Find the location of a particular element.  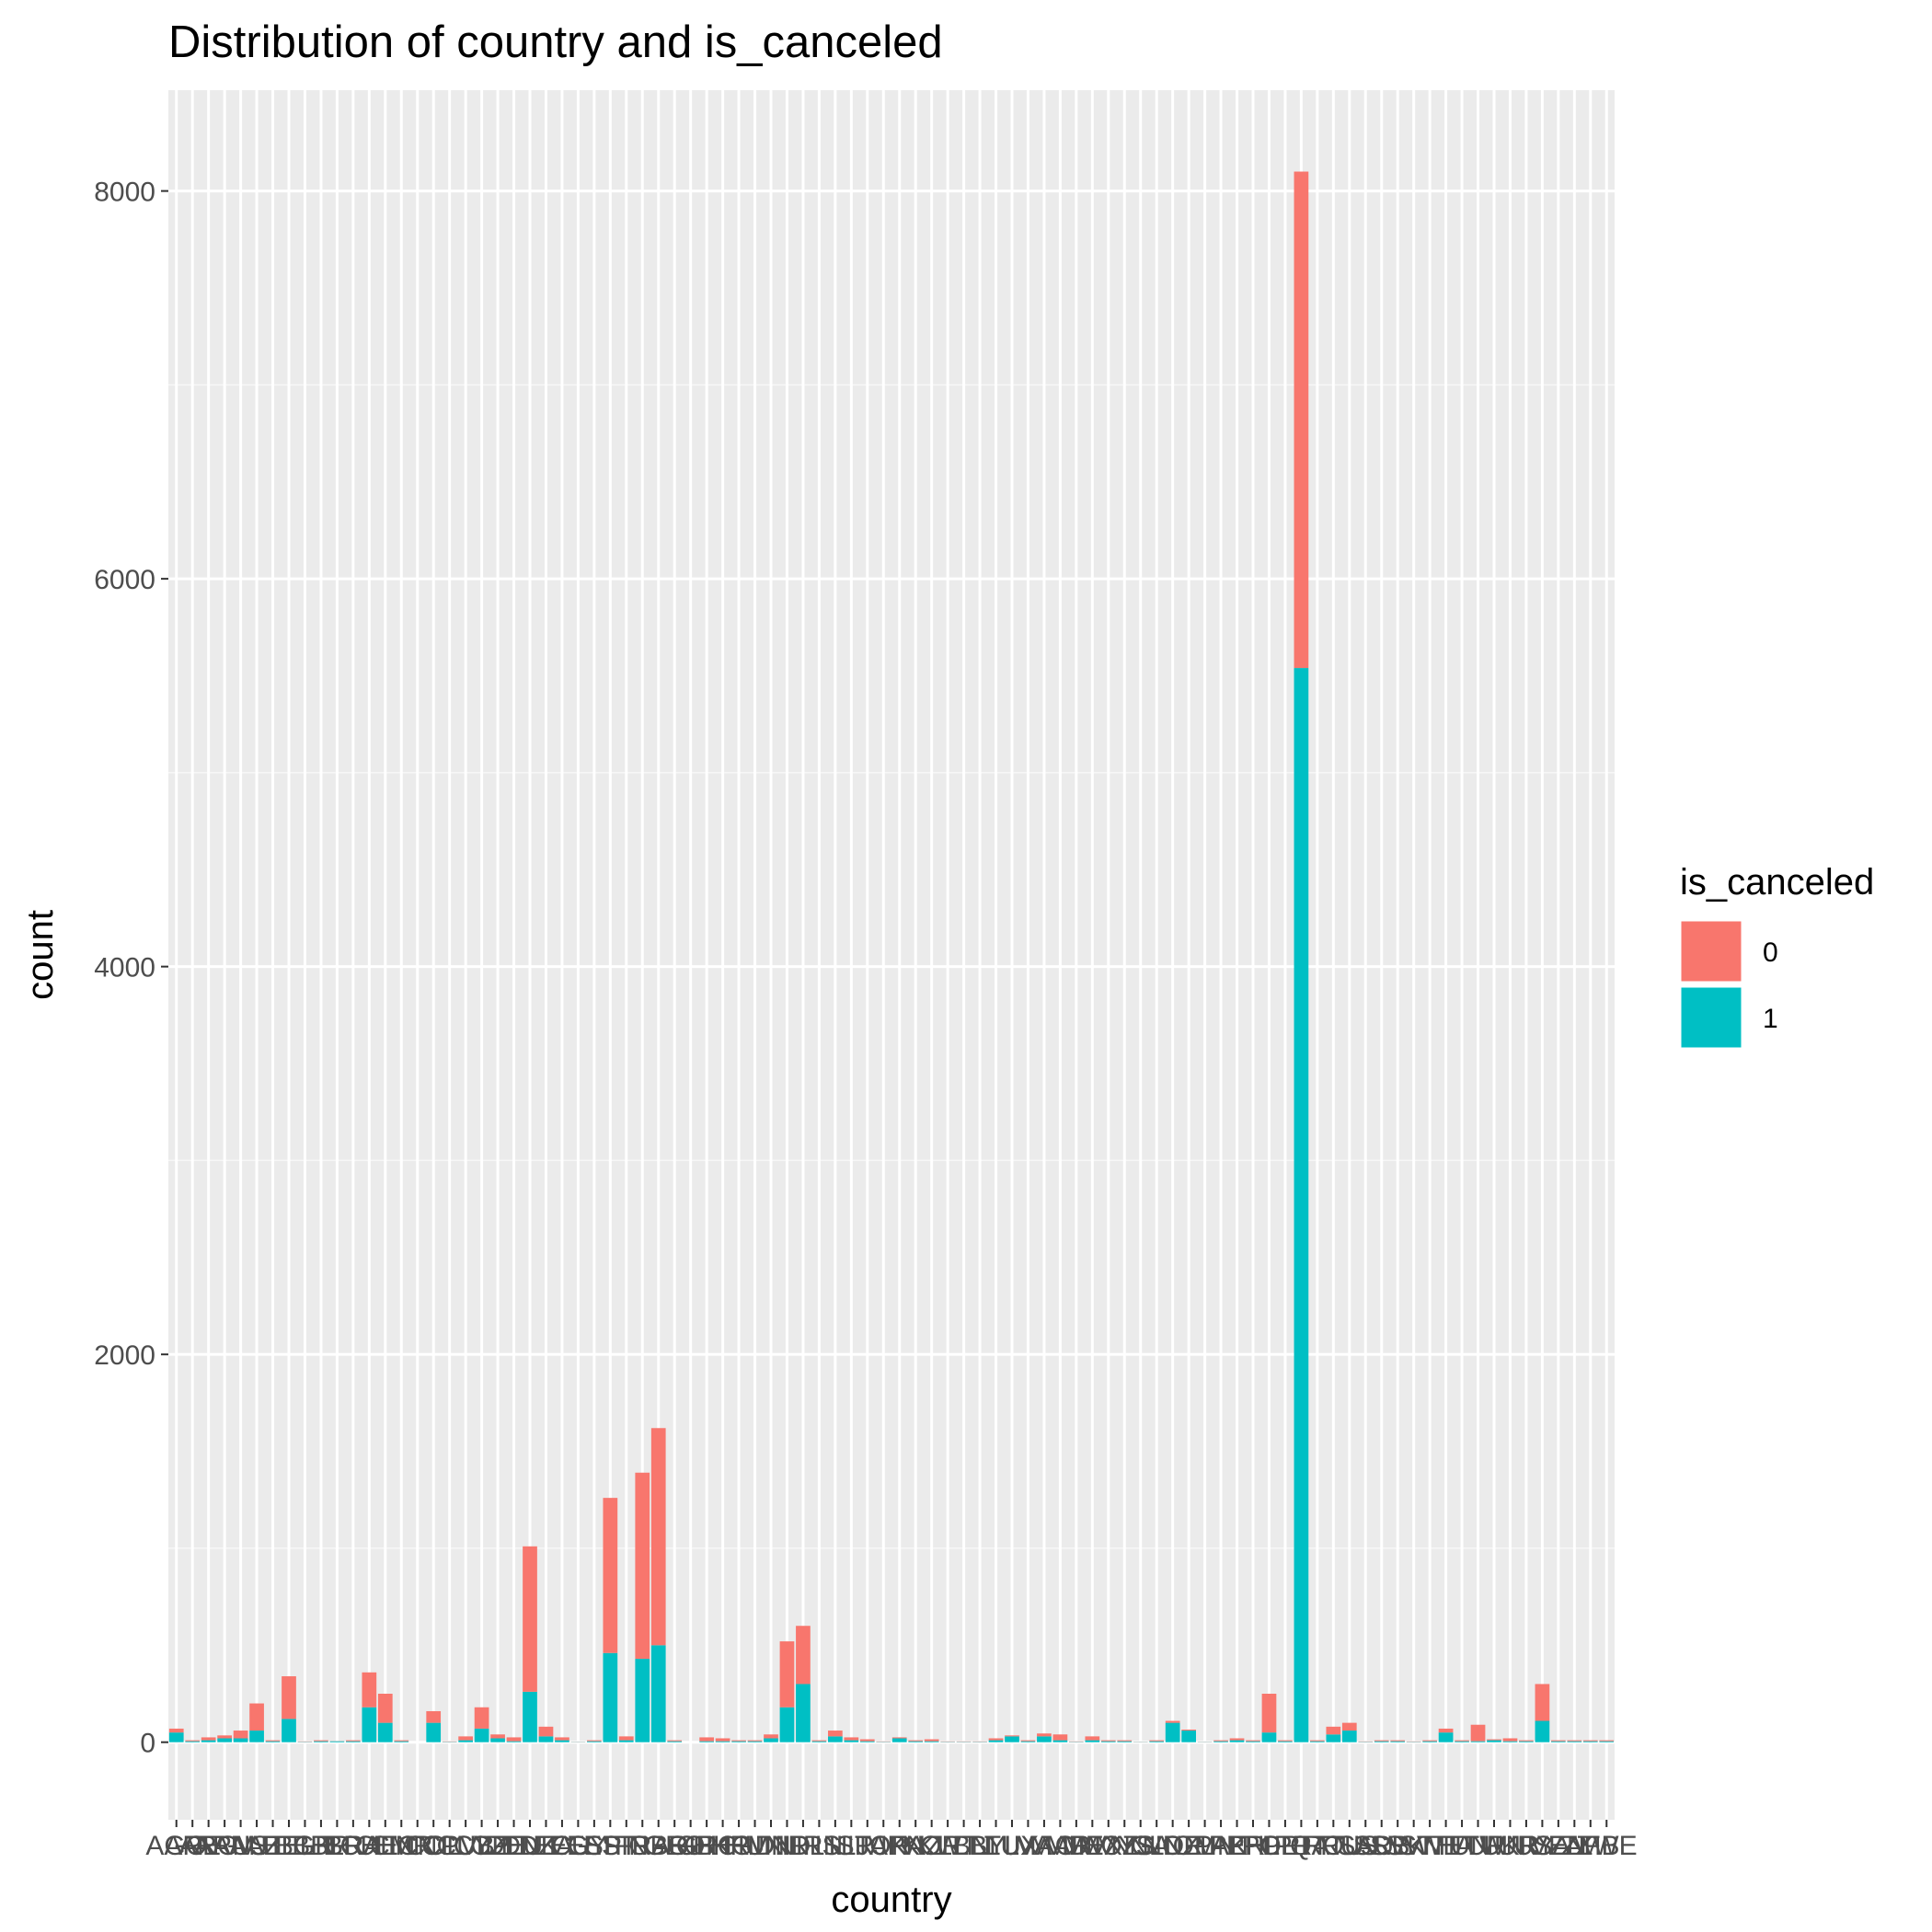

x-tick-label: ZMB is located at coordinates (1590, 1846).